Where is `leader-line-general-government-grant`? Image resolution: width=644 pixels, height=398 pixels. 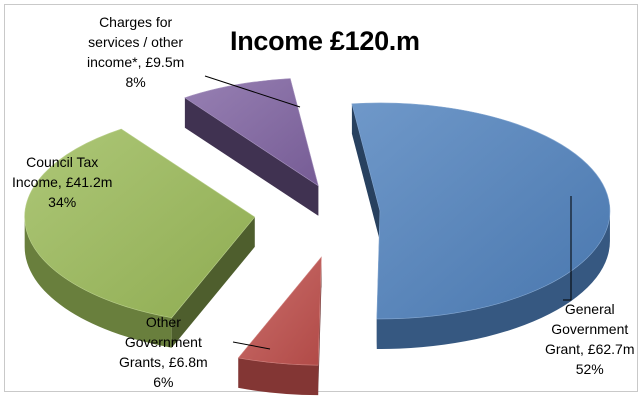 leader-line-general-government-grant is located at coordinates (567, 248).